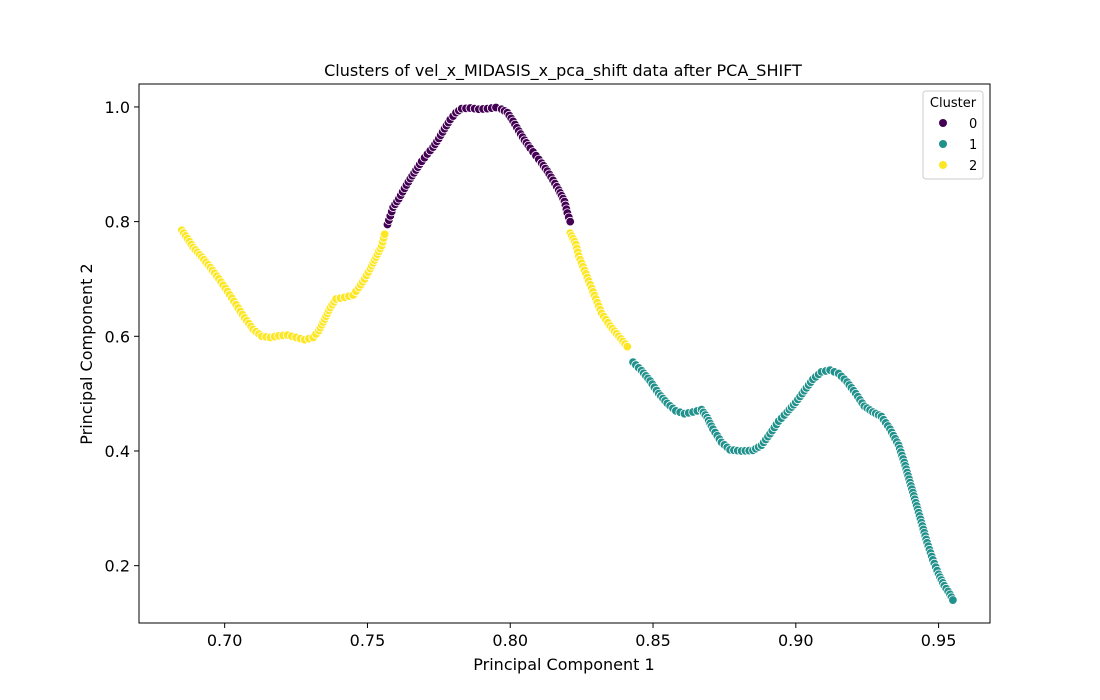 Image resolution: width=1100 pixels, height=700 pixels. What do you see at coordinates (973, 166) in the screenshot?
I see `legend-label-2: 2` at bounding box center [973, 166].